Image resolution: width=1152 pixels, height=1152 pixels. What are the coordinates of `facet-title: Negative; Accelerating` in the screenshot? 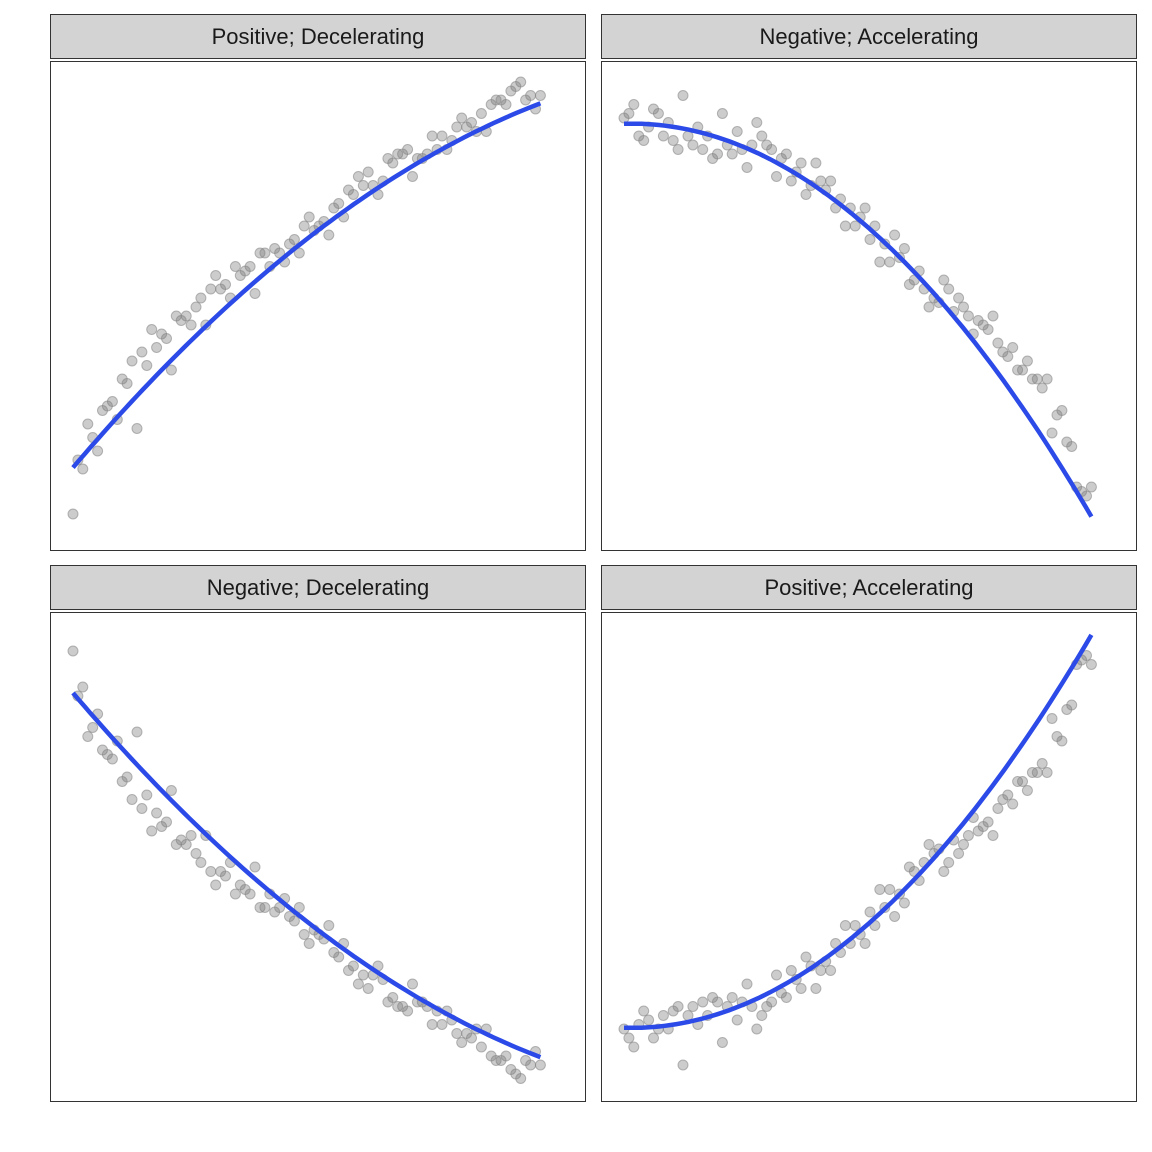 It's located at (869, 36).